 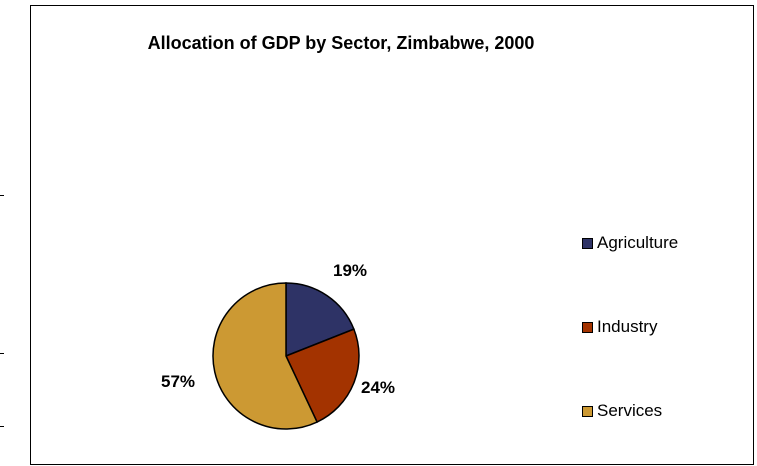 What do you see at coordinates (320, 320) in the screenshot?
I see `pie-slice-agriculture` at bounding box center [320, 320].